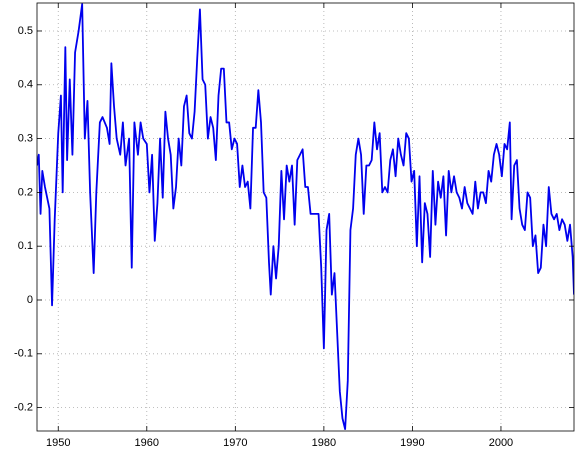 The image size is (576, 453). Describe the element at coordinates (25, 31) in the screenshot. I see `y-tick-label: 0.5` at that location.